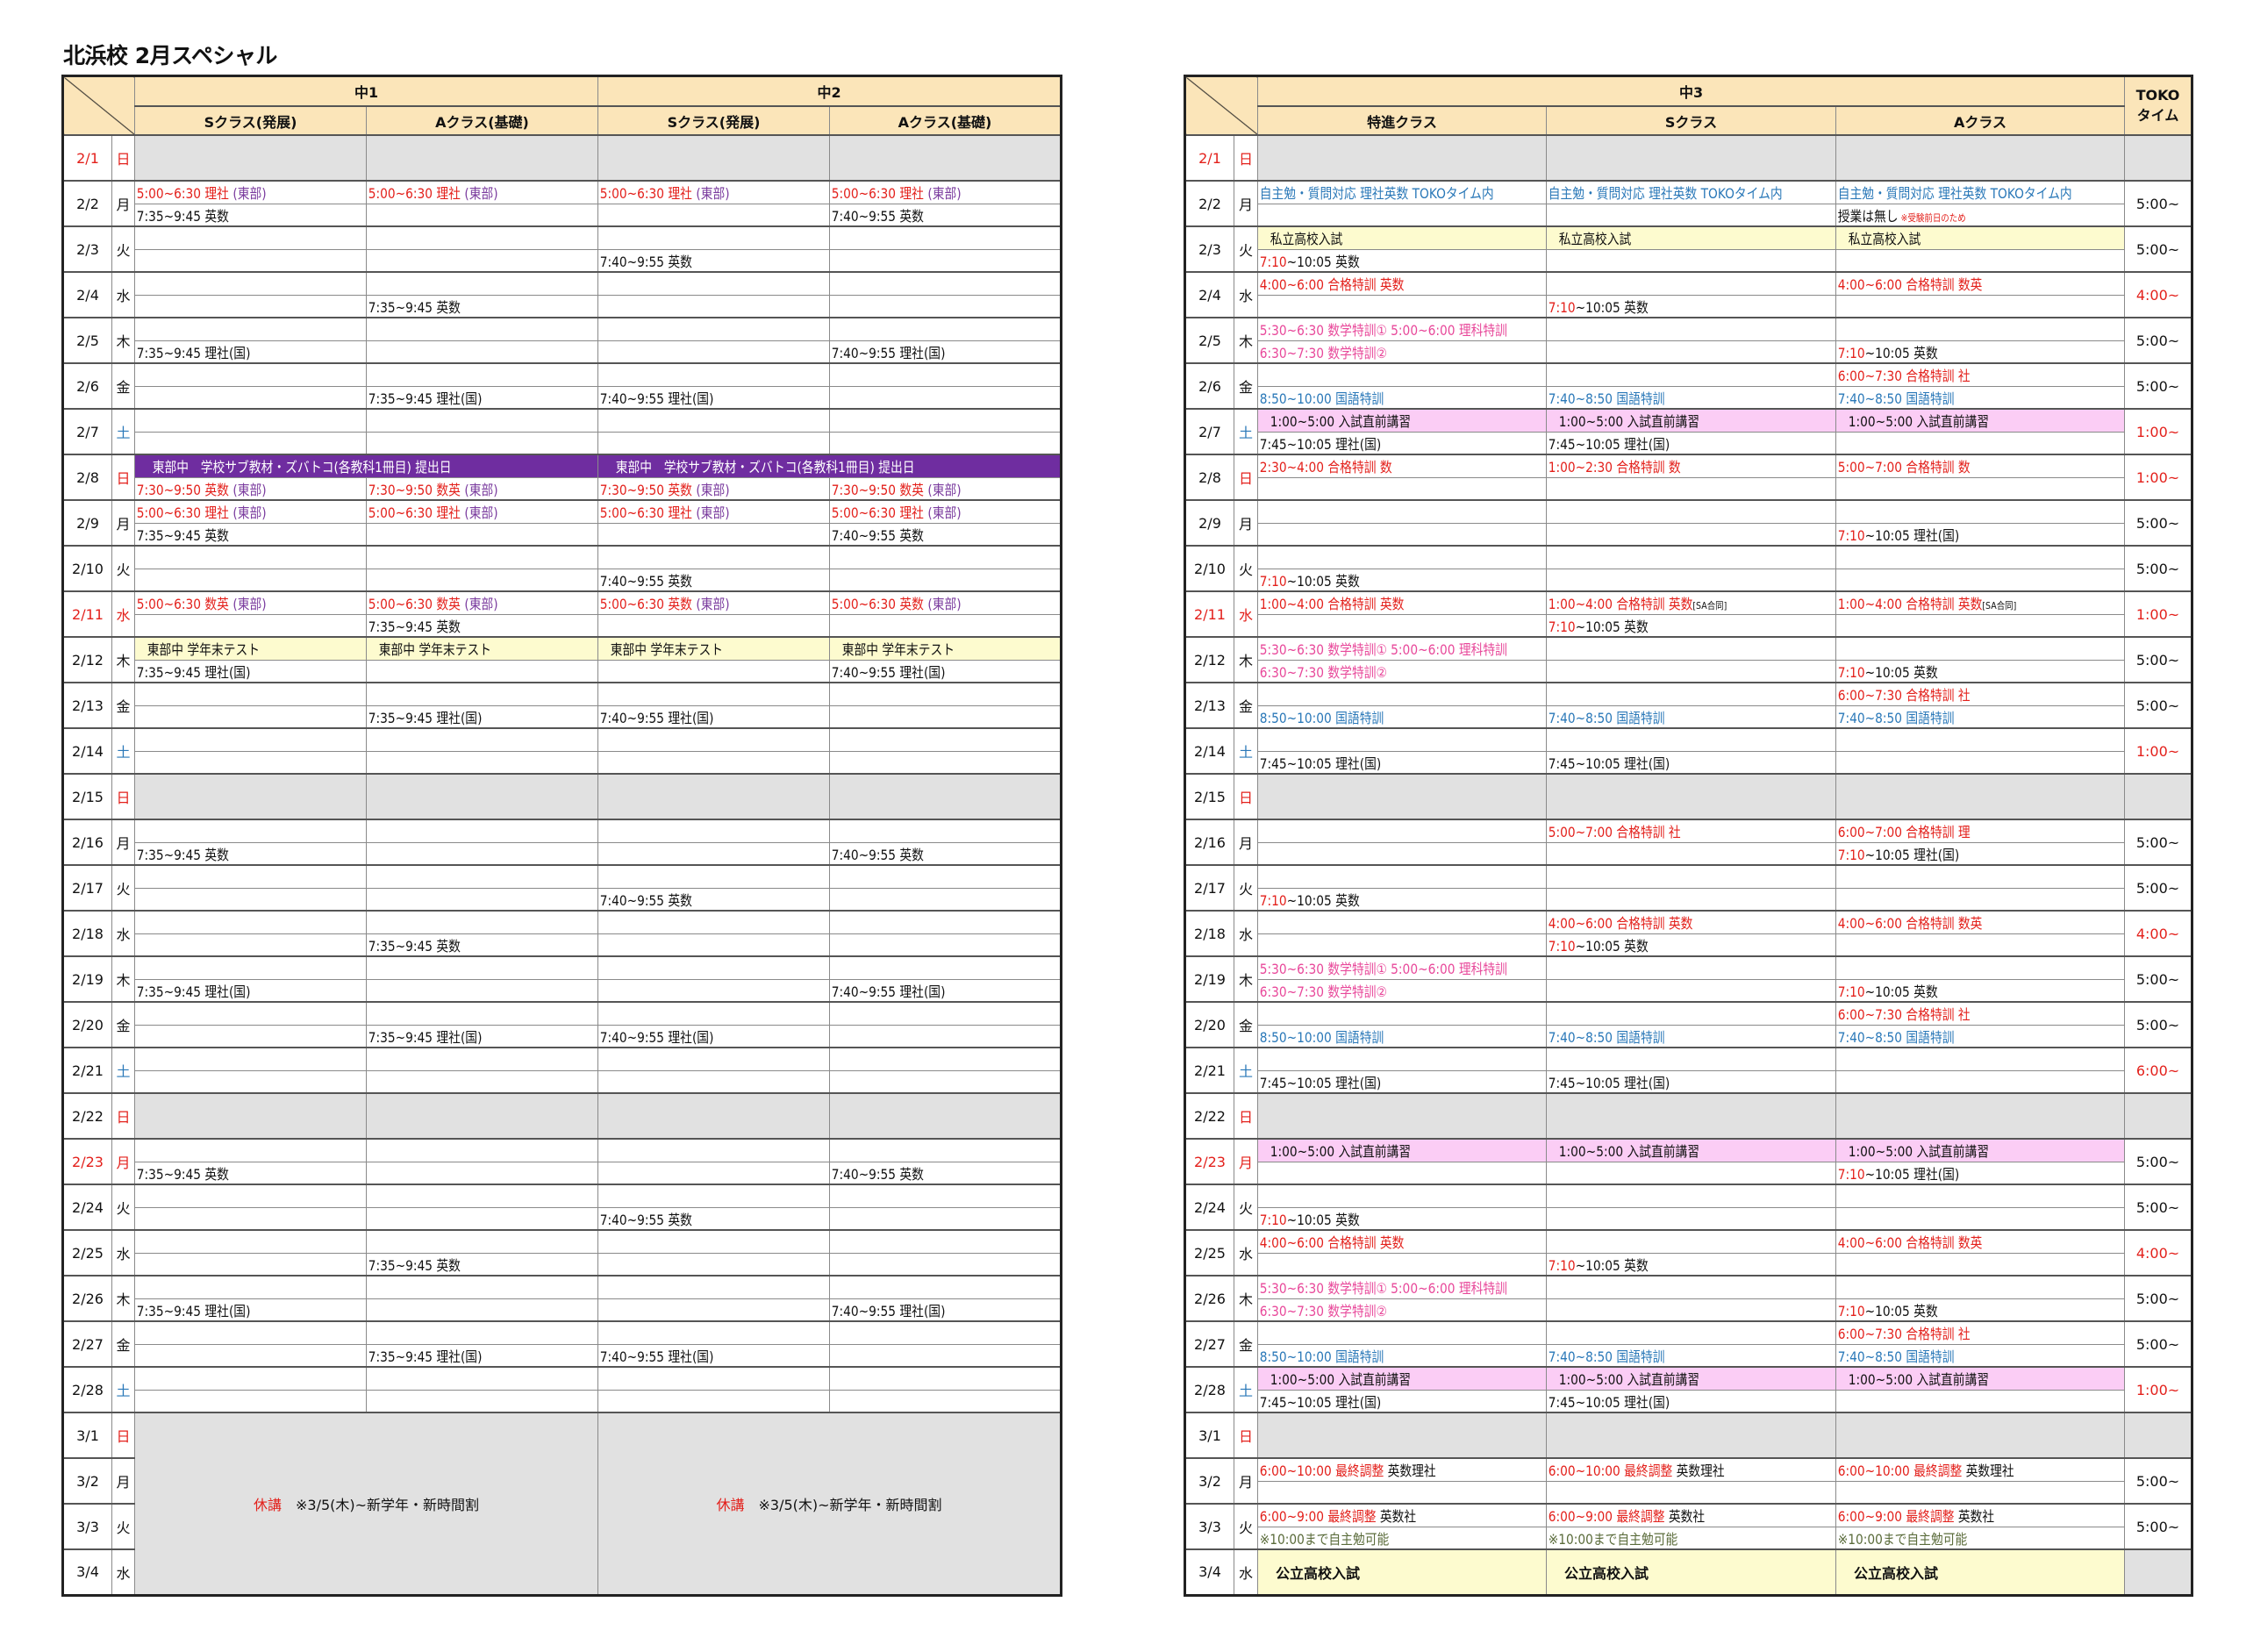 This screenshot has width=2246, height=1652. What do you see at coordinates (1306, 239) in the screenshot?
I see `cell-text: 私立高校入試` at bounding box center [1306, 239].